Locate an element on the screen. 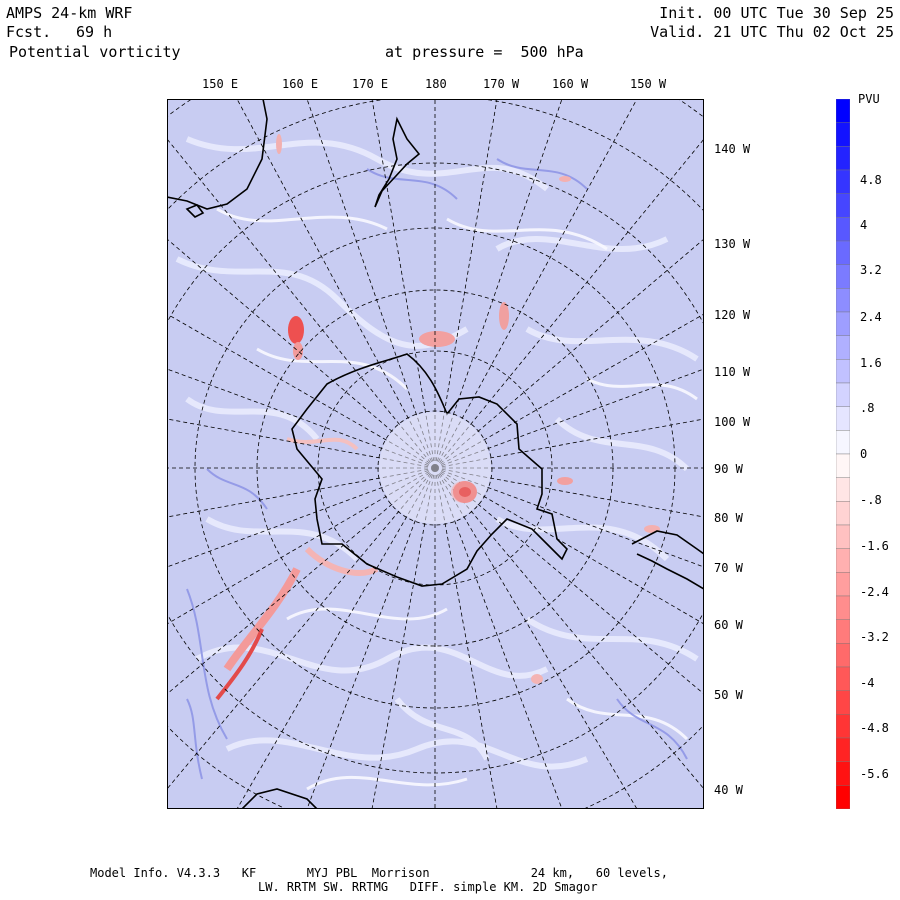  colorbar-tick-label: .8 is located at coordinates (867, 408).